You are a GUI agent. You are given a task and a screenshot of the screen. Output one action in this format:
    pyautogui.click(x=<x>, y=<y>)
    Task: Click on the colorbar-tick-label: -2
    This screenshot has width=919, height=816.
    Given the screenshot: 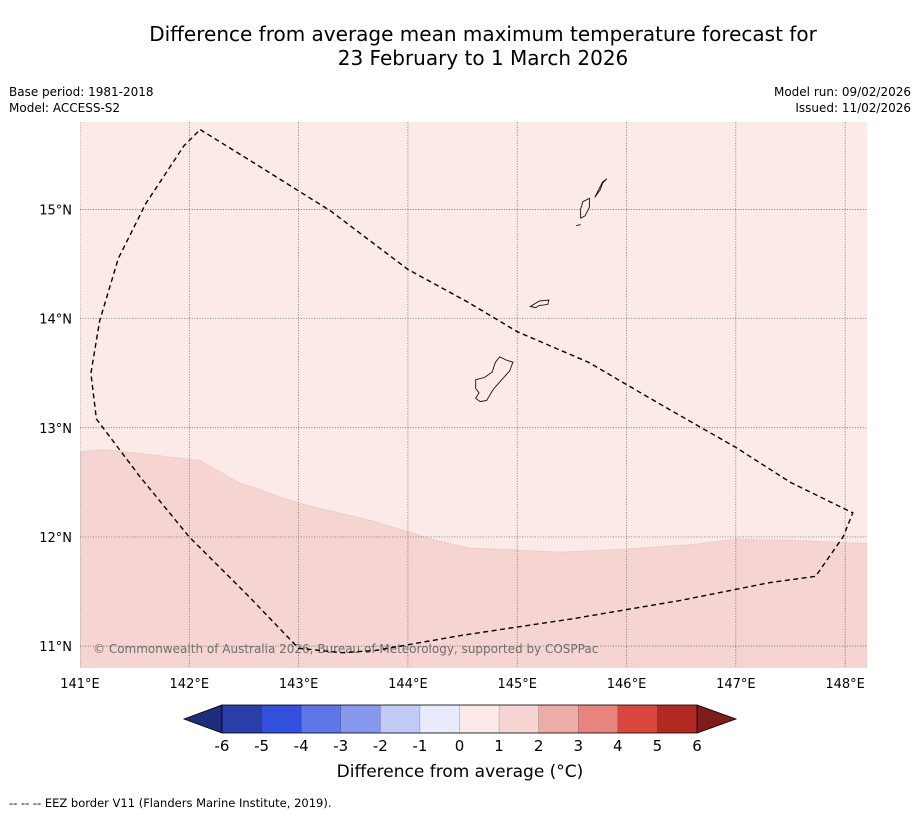 What is the action you would take?
    pyautogui.click(x=380, y=746)
    